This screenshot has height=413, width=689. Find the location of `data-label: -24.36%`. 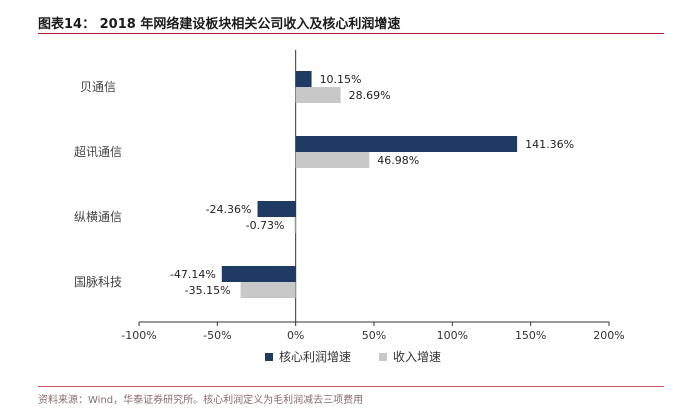

data-label: -24.36% is located at coordinates (229, 209).